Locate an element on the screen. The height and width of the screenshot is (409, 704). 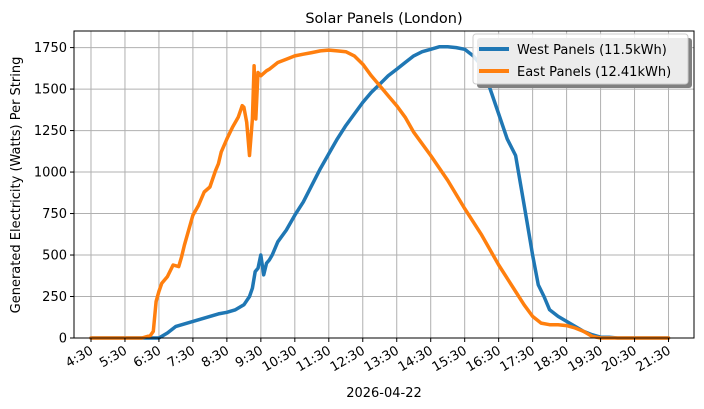
y-tick-label: 1500 is located at coordinates (50, 90).